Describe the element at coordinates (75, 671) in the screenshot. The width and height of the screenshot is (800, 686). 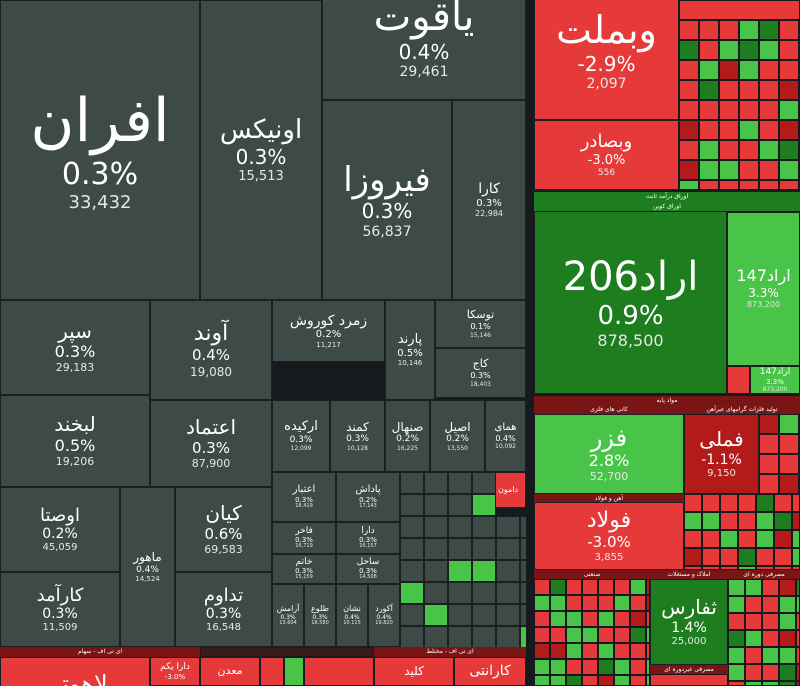
I see `stock-tile: لاهوتی` at that location.